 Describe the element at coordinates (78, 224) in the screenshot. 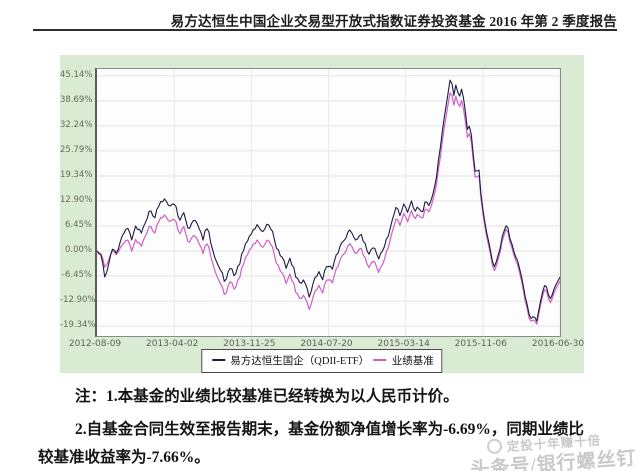

I see `y-axis-tick-label: 6.45%` at that location.